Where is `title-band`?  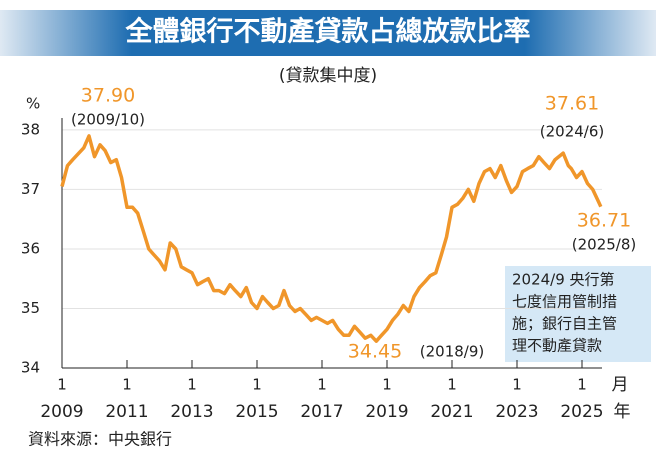 title-band is located at coordinates (328, 33).